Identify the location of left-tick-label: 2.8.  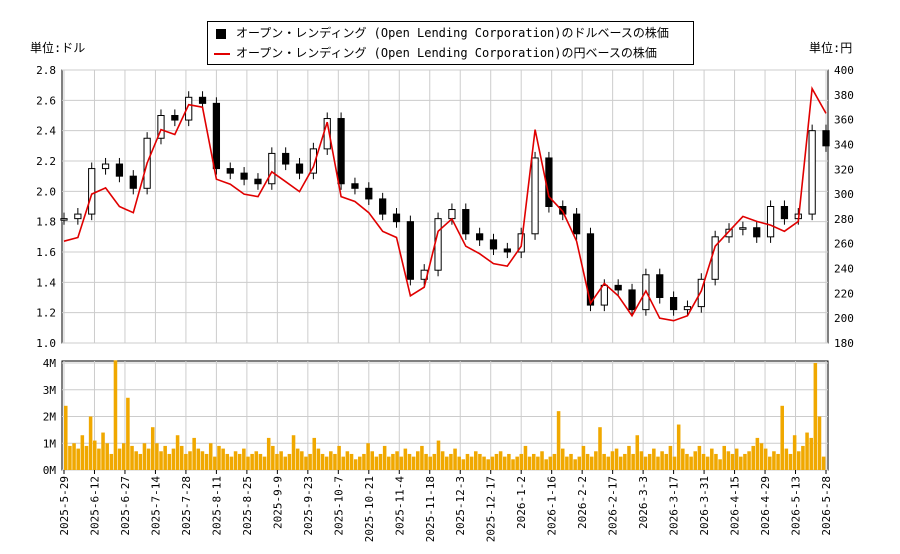
(46, 70).